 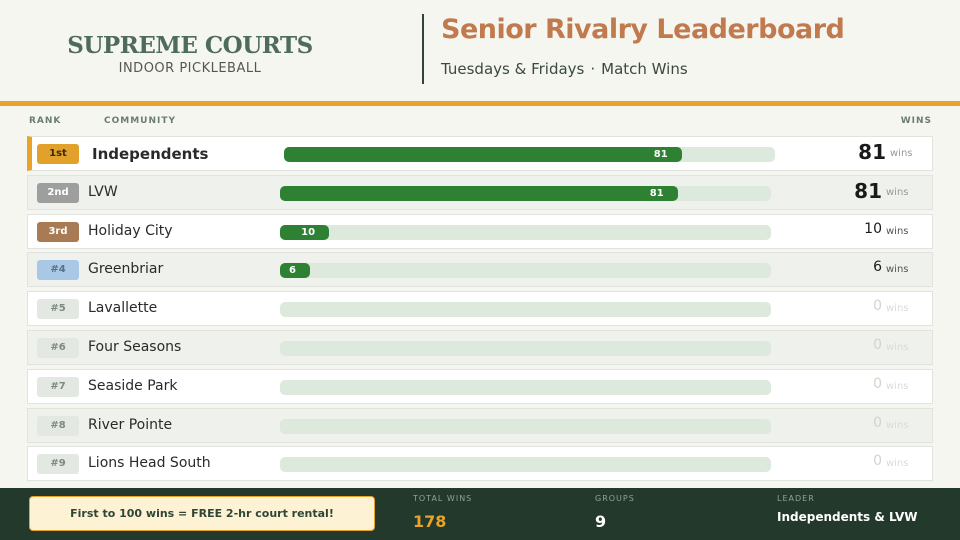 I want to click on rank-badge: 2nd, so click(x=58, y=192).